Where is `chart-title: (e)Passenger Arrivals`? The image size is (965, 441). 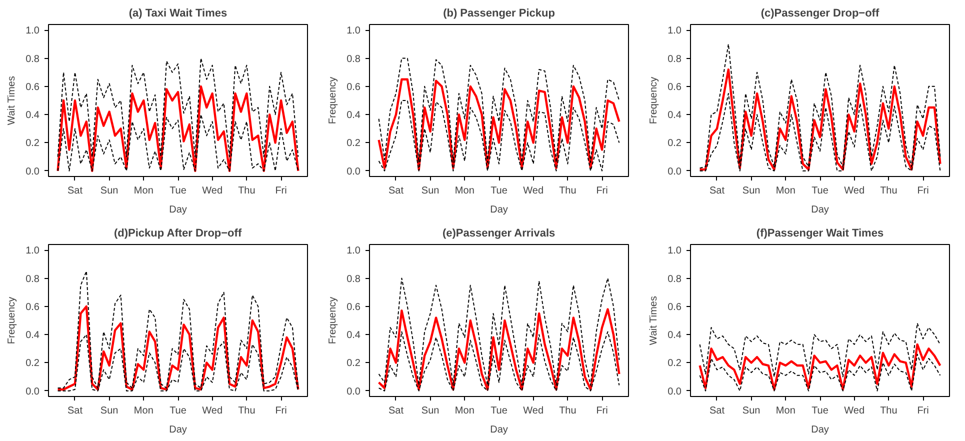 chart-title: (e)Passenger Arrivals is located at coordinates (499, 234).